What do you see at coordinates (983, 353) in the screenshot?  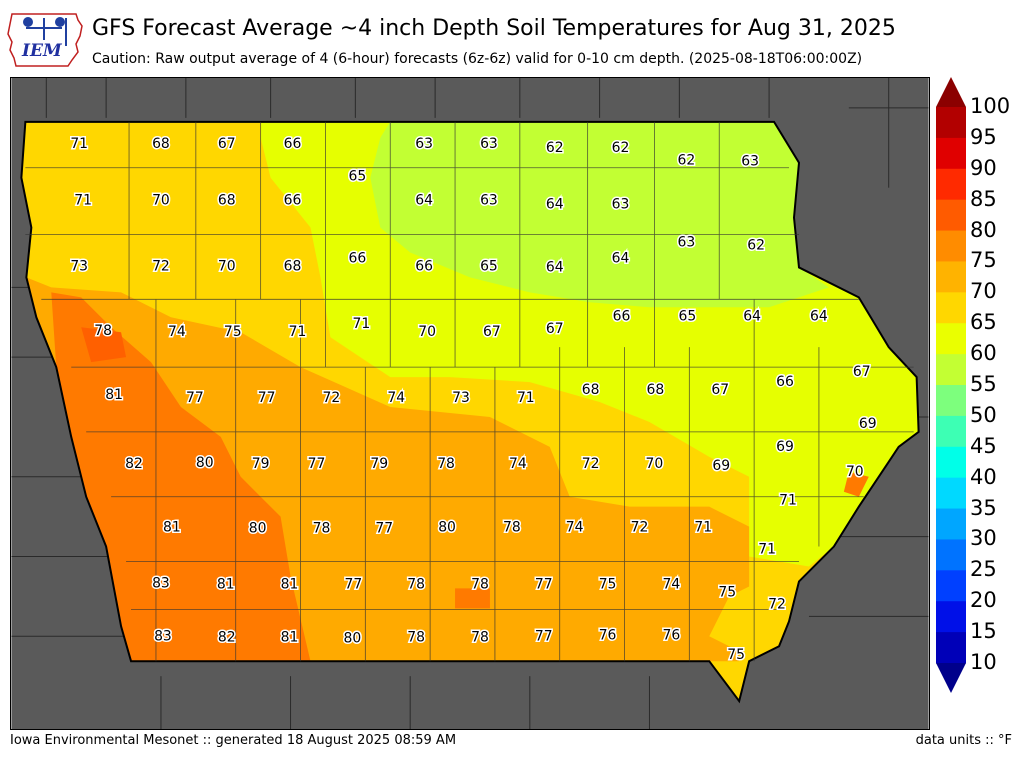 I see `colorbar-tick-label: 60` at bounding box center [983, 353].